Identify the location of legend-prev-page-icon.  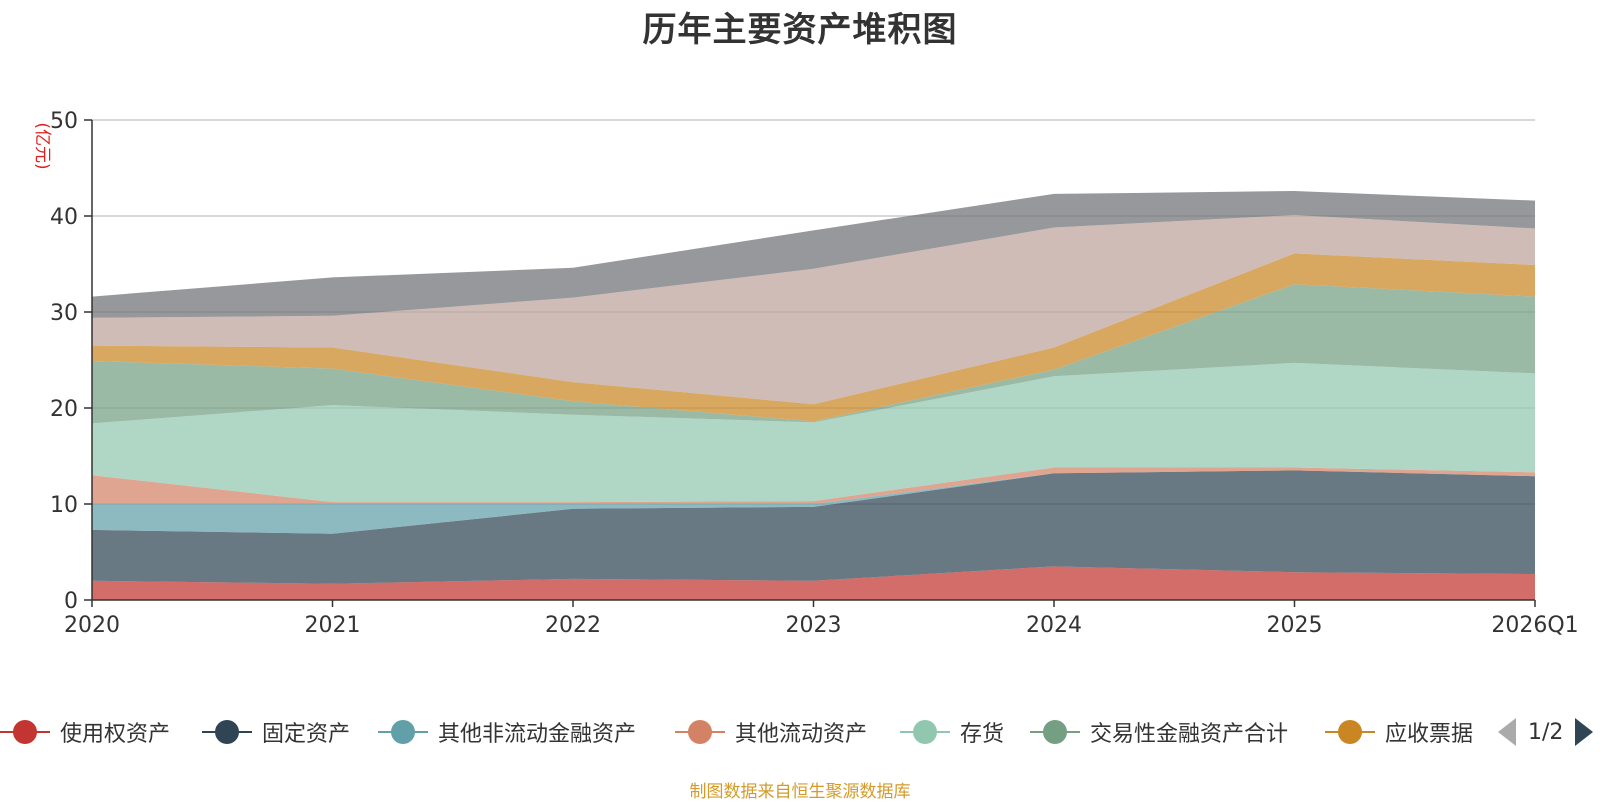
(1507, 732).